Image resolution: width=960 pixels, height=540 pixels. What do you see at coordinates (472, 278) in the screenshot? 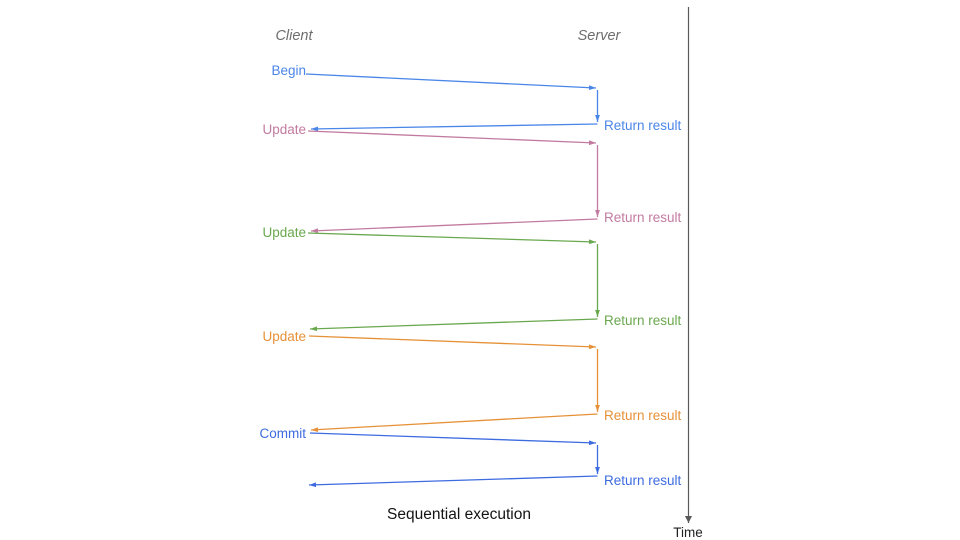
I see `message-group-update-2: Update Return result` at bounding box center [472, 278].